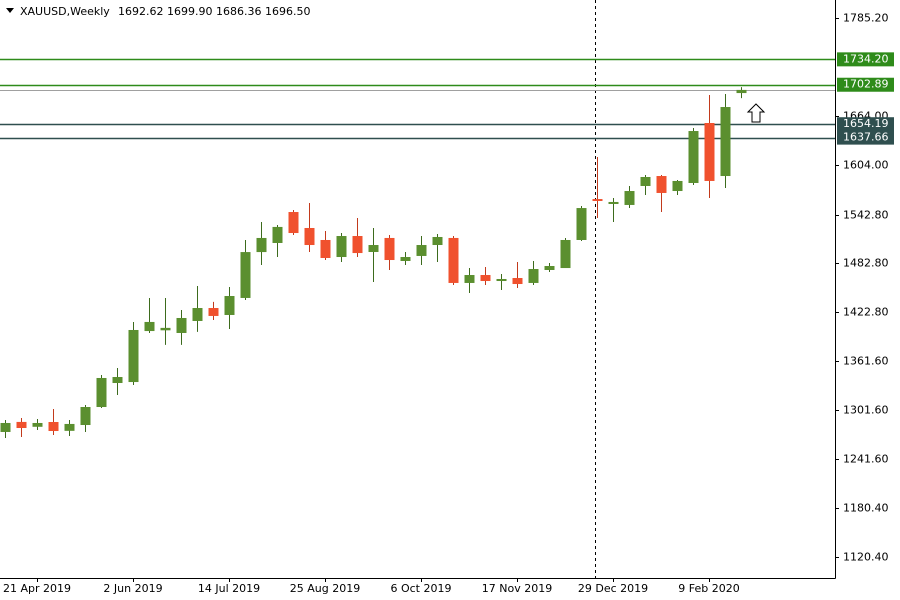 The height and width of the screenshot is (600, 900). What do you see at coordinates (288, 11) in the screenshot?
I see `header-close: 1696.50` at bounding box center [288, 11].